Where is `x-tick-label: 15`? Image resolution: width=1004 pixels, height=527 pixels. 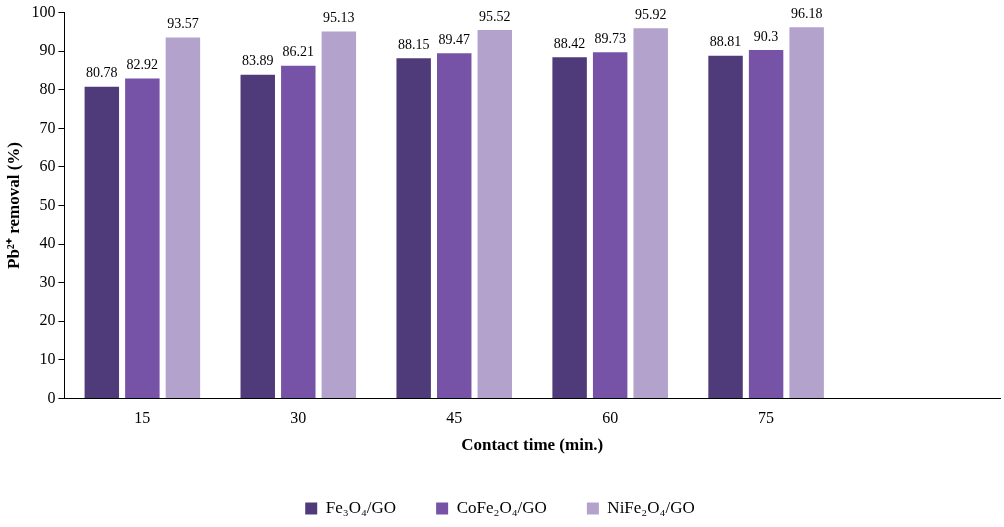 x-tick-label: 15 is located at coordinates (142, 418).